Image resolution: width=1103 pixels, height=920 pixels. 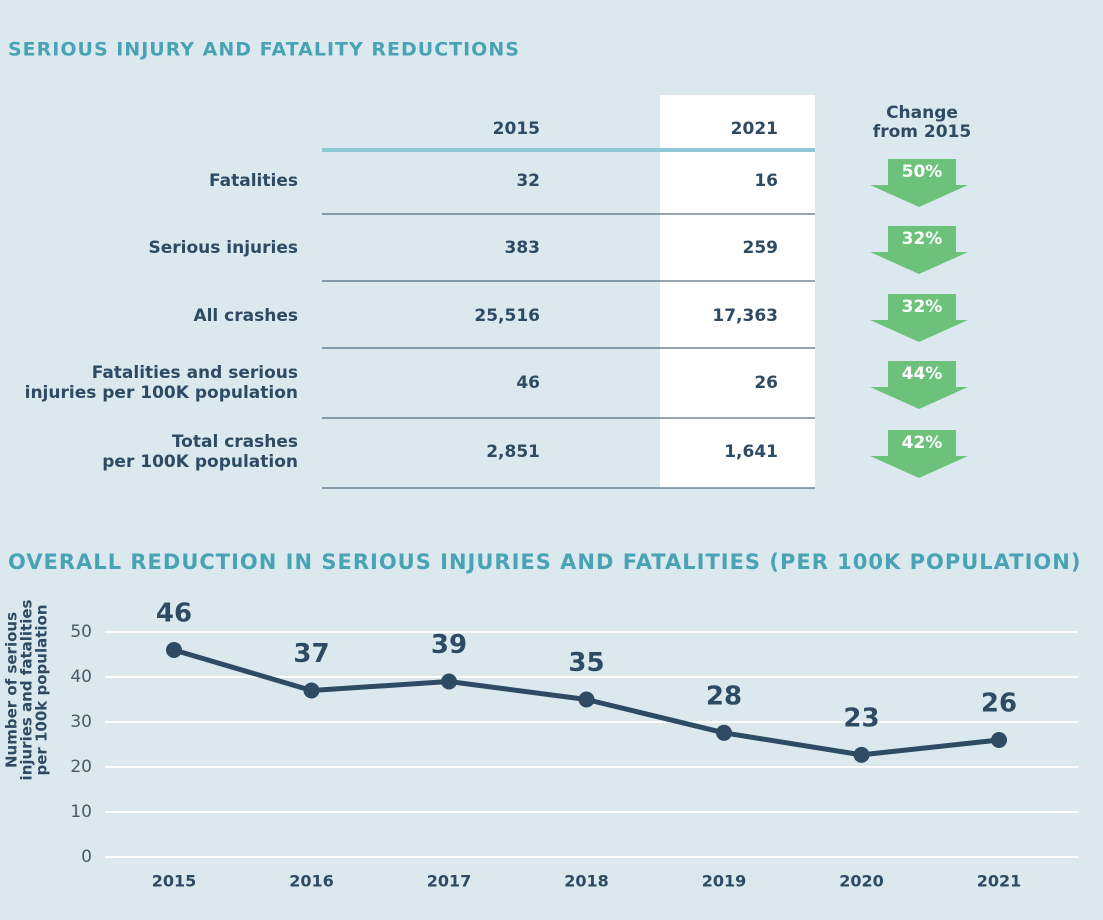 What do you see at coordinates (528, 181) in the screenshot?
I see `cell-value: 32` at bounding box center [528, 181].